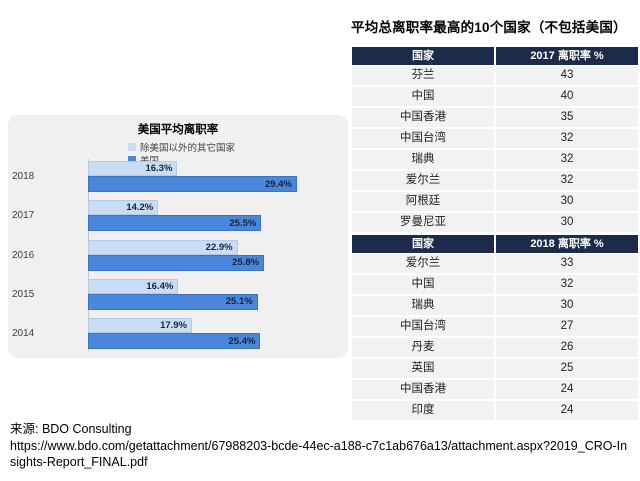 Image resolution: width=640 pixels, height=481 pixels. I want to click on table-row: 爱尔兰 33, so click(495, 264).